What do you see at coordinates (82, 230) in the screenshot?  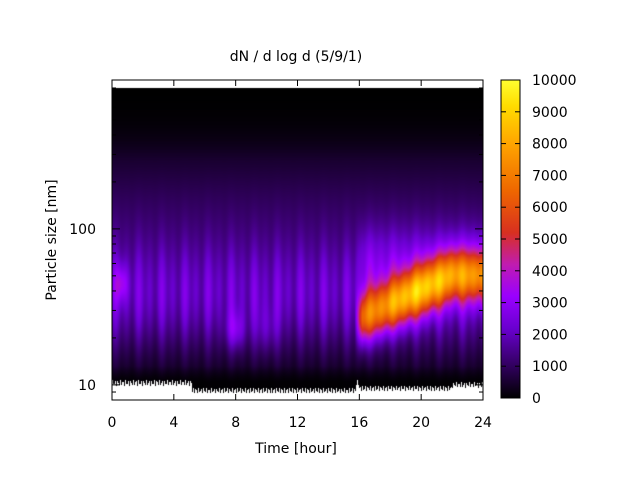 I see `y-tick-label: 100` at bounding box center [82, 230].